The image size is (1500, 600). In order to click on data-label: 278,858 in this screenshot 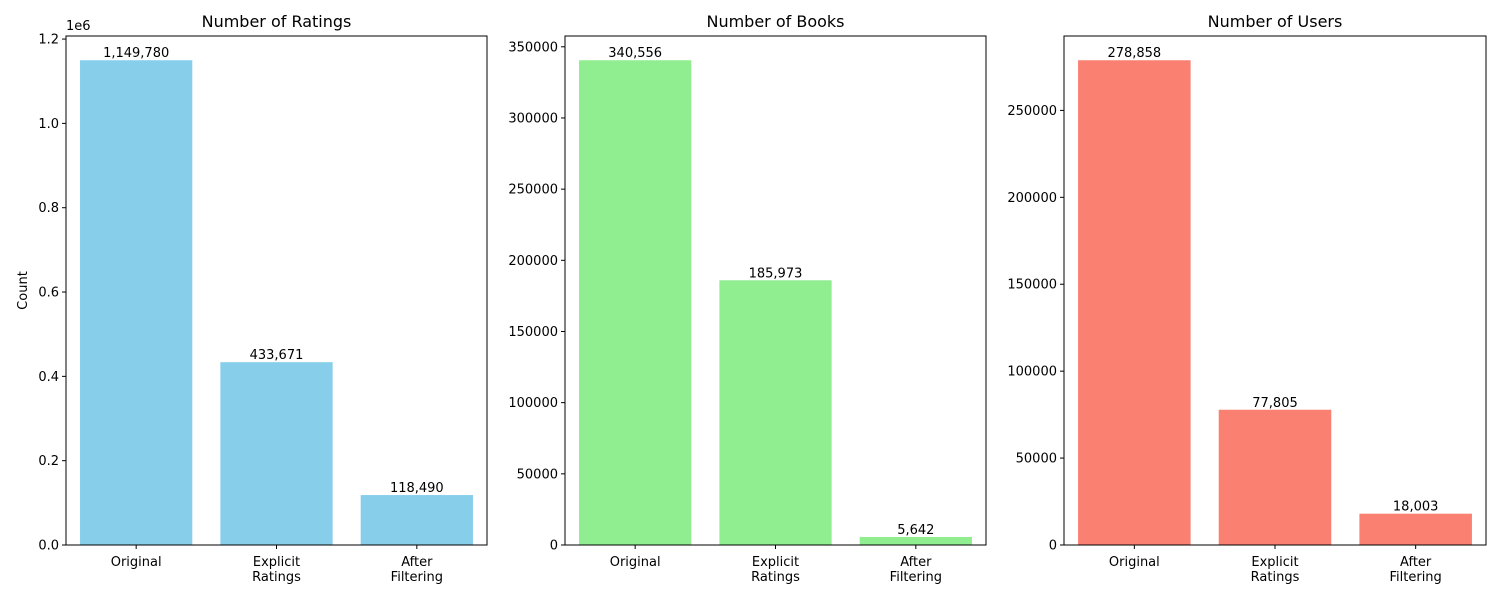, I will do `click(1134, 53)`.